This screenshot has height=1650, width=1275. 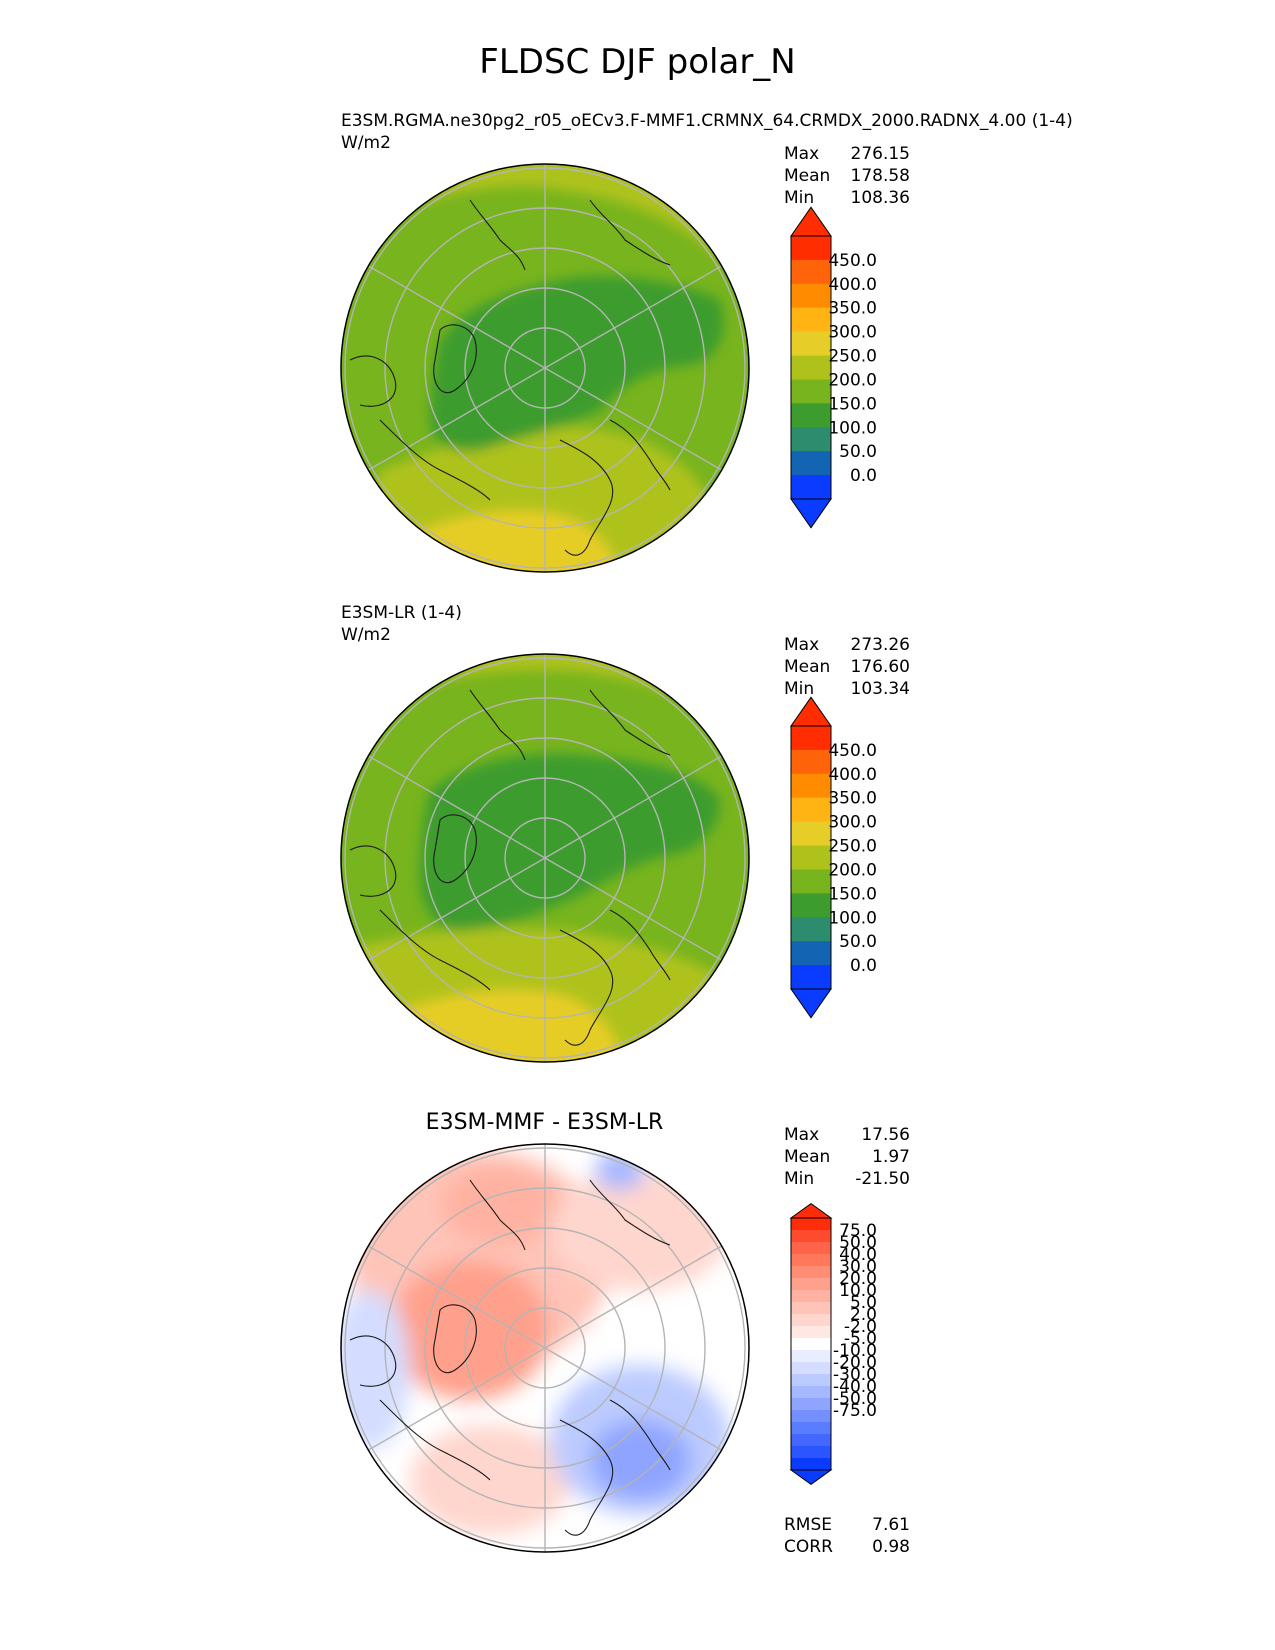 I want to click on map-2-frame, so click(x=545, y=858).